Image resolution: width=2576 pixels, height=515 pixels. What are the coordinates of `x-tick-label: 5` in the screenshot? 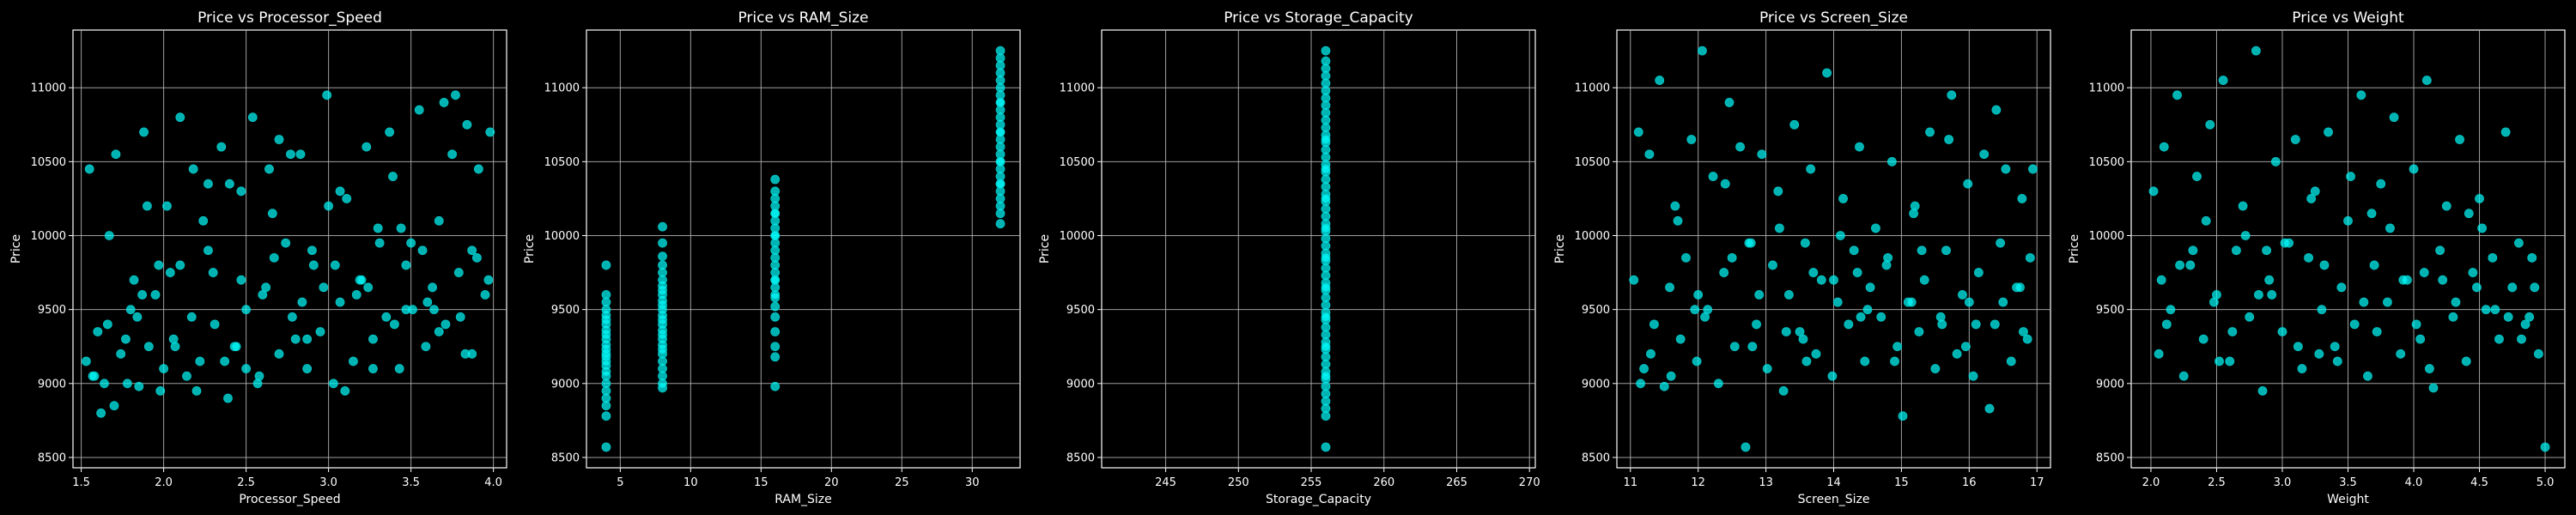 It's located at (620, 482).